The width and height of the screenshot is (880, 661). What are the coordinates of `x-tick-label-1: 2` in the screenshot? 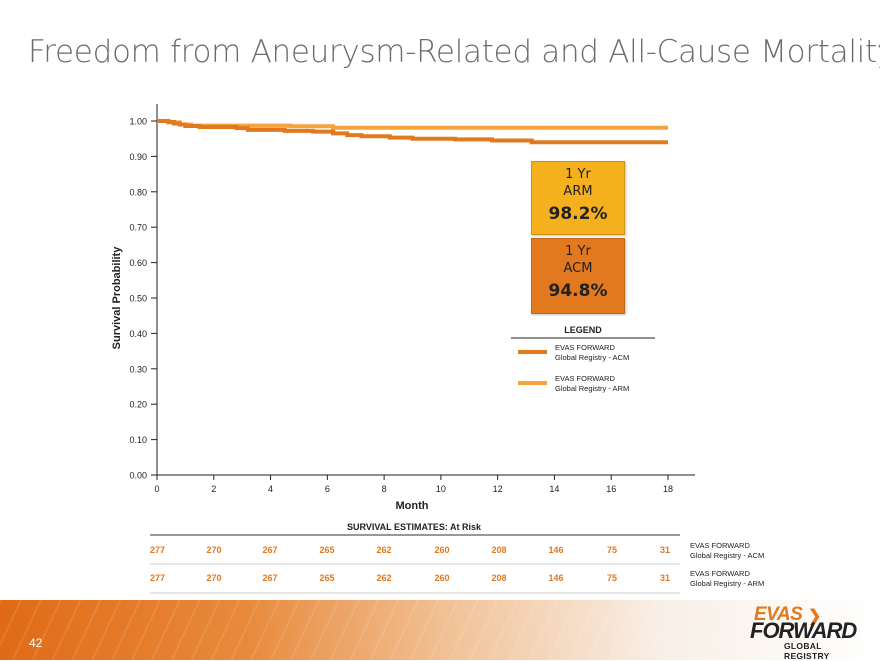 It's located at (213, 489).